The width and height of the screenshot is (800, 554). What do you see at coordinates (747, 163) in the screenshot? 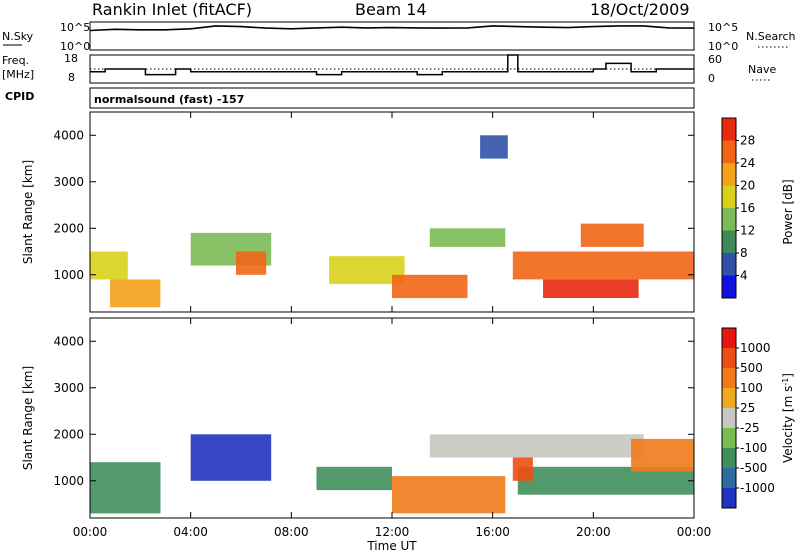
I see `colorbar-tick-label: 24` at bounding box center [747, 163].